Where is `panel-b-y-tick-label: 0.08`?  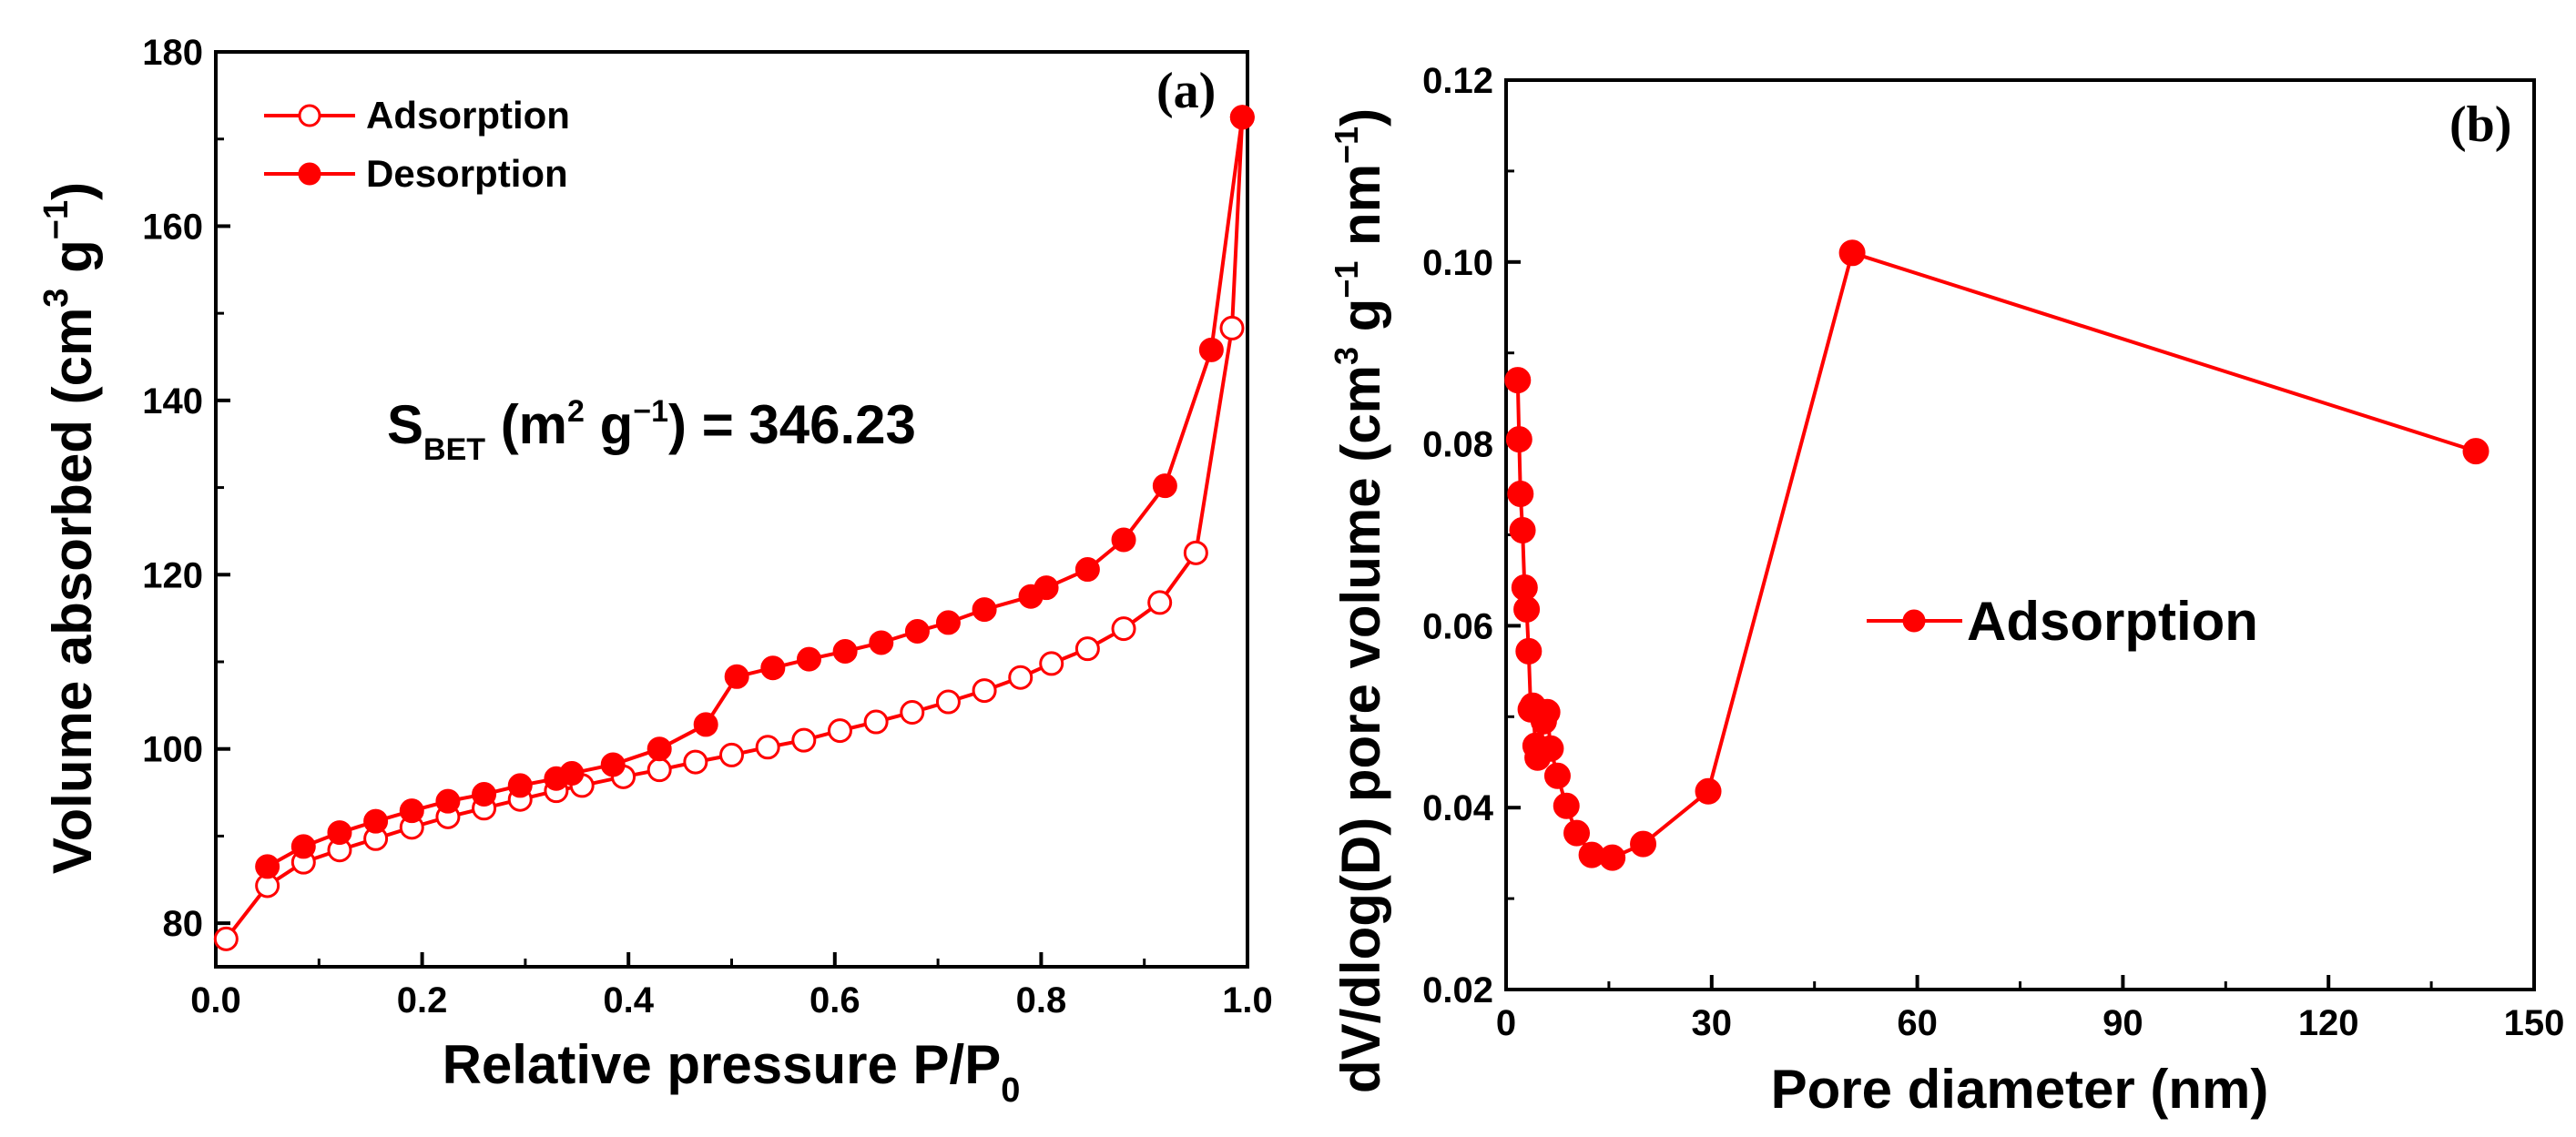 panel-b-y-tick-label: 0.08 is located at coordinates (1457, 445).